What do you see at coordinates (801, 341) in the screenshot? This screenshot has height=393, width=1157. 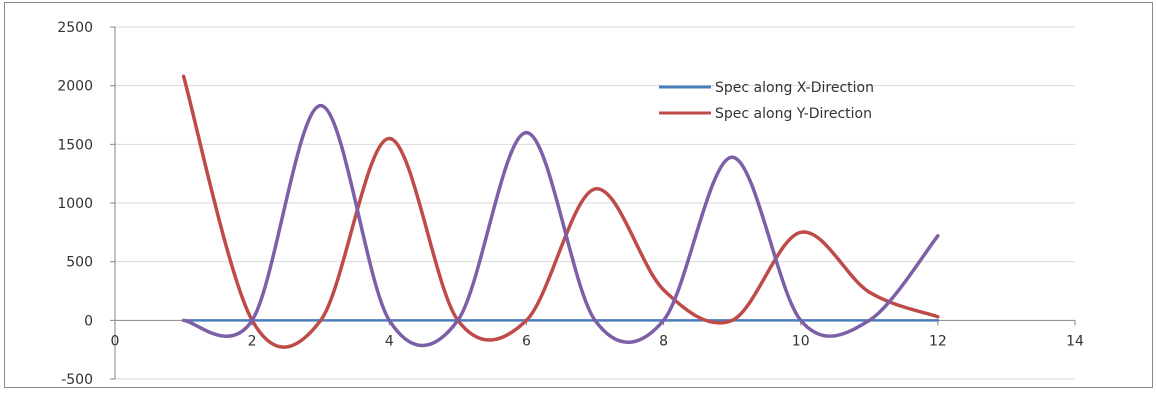 I see `x-tick-label: 10` at bounding box center [801, 341].